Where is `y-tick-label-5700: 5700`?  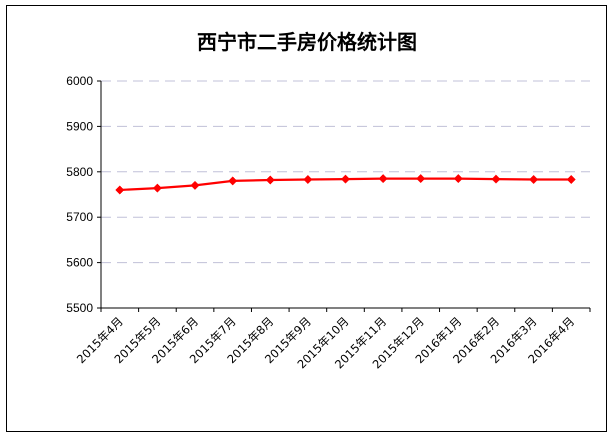 y-tick-label-5700: 5700 is located at coordinates (79, 217).